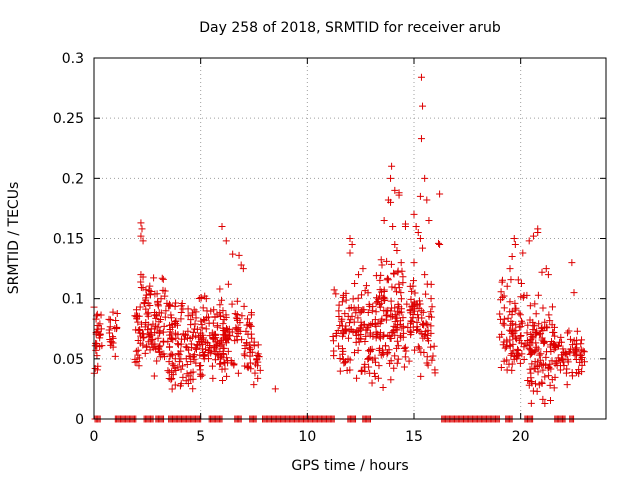 The image size is (640, 480). Describe the element at coordinates (68, 119) in the screenshot. I see `y-tick-label: 0.25` at that location.